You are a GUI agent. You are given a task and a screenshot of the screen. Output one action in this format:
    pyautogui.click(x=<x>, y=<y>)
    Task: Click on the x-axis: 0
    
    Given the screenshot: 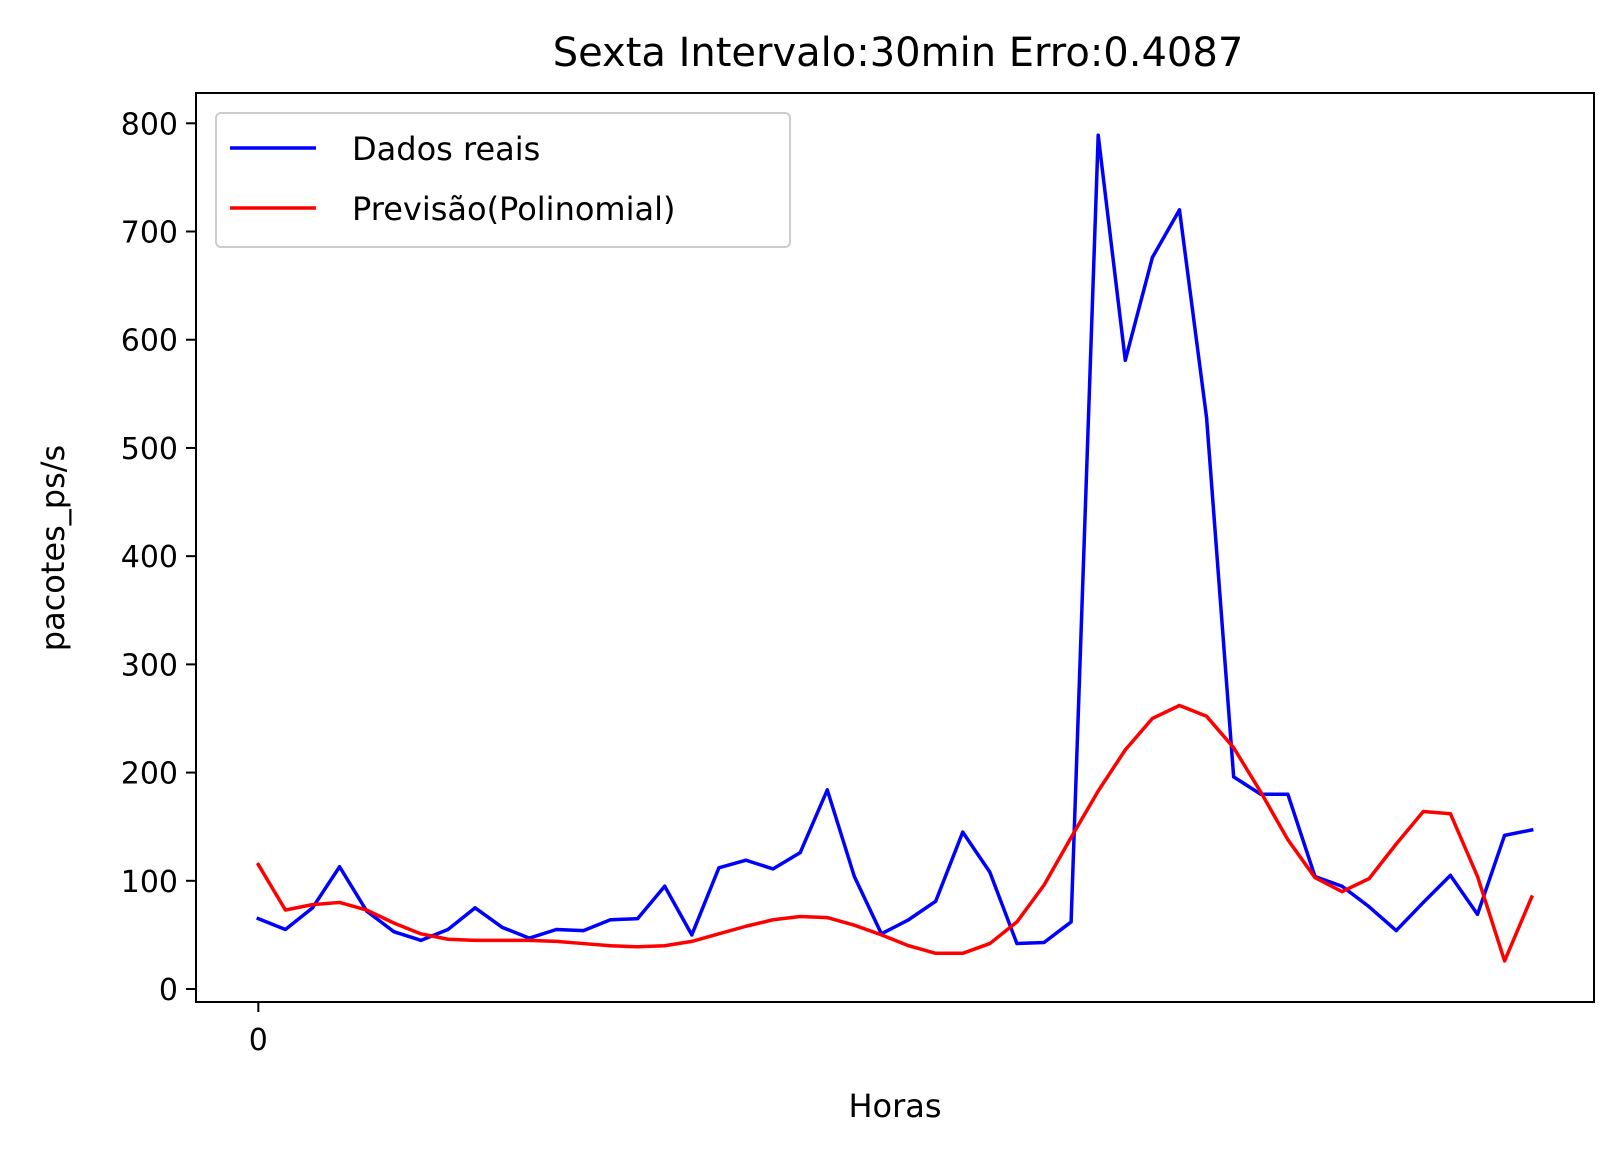 What is the action you would take?
    pyautogui.click(x=258, y=1030)
    